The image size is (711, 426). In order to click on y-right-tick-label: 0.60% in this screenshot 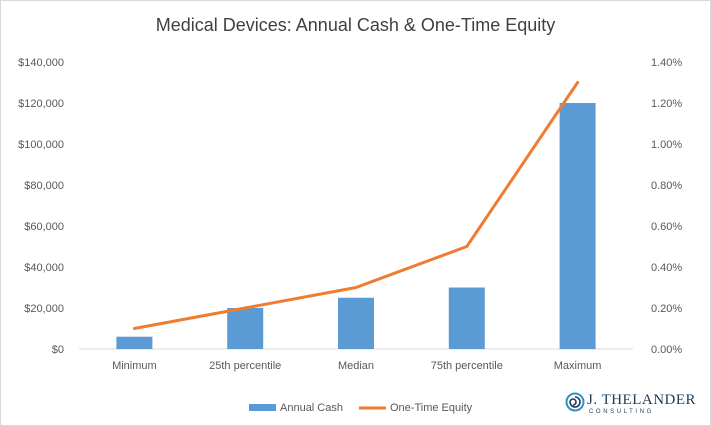, I will do `click(666, 227)`.